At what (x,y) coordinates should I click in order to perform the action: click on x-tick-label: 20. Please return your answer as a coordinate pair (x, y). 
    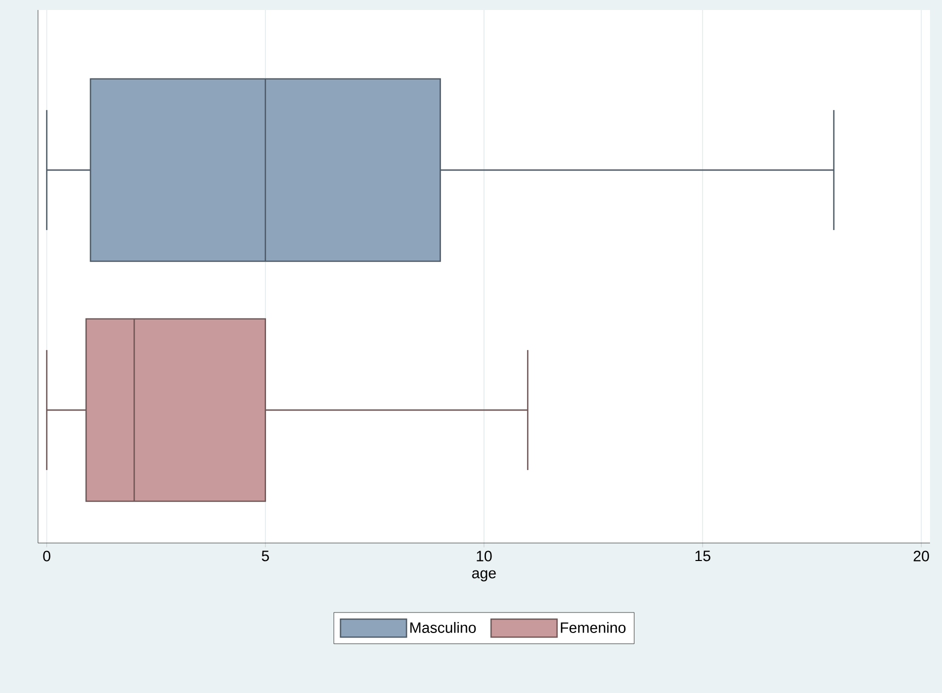
    Looking at the image, I should click on (921, 556).